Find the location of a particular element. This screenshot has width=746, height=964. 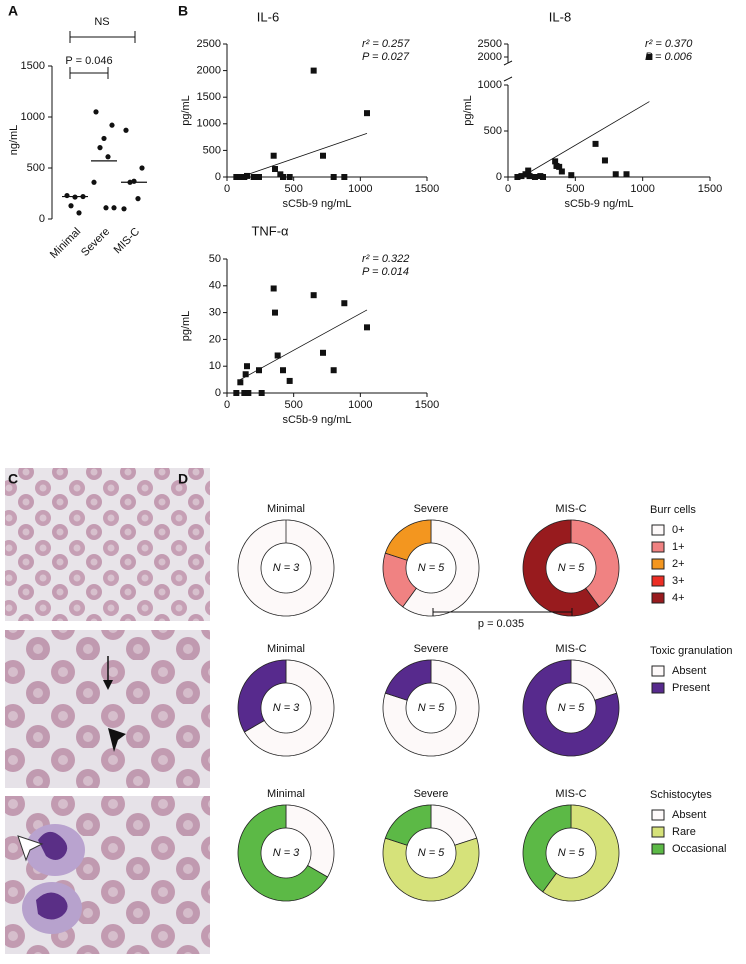

y-tick-label: 2500 is located at coordinates (490, 44).